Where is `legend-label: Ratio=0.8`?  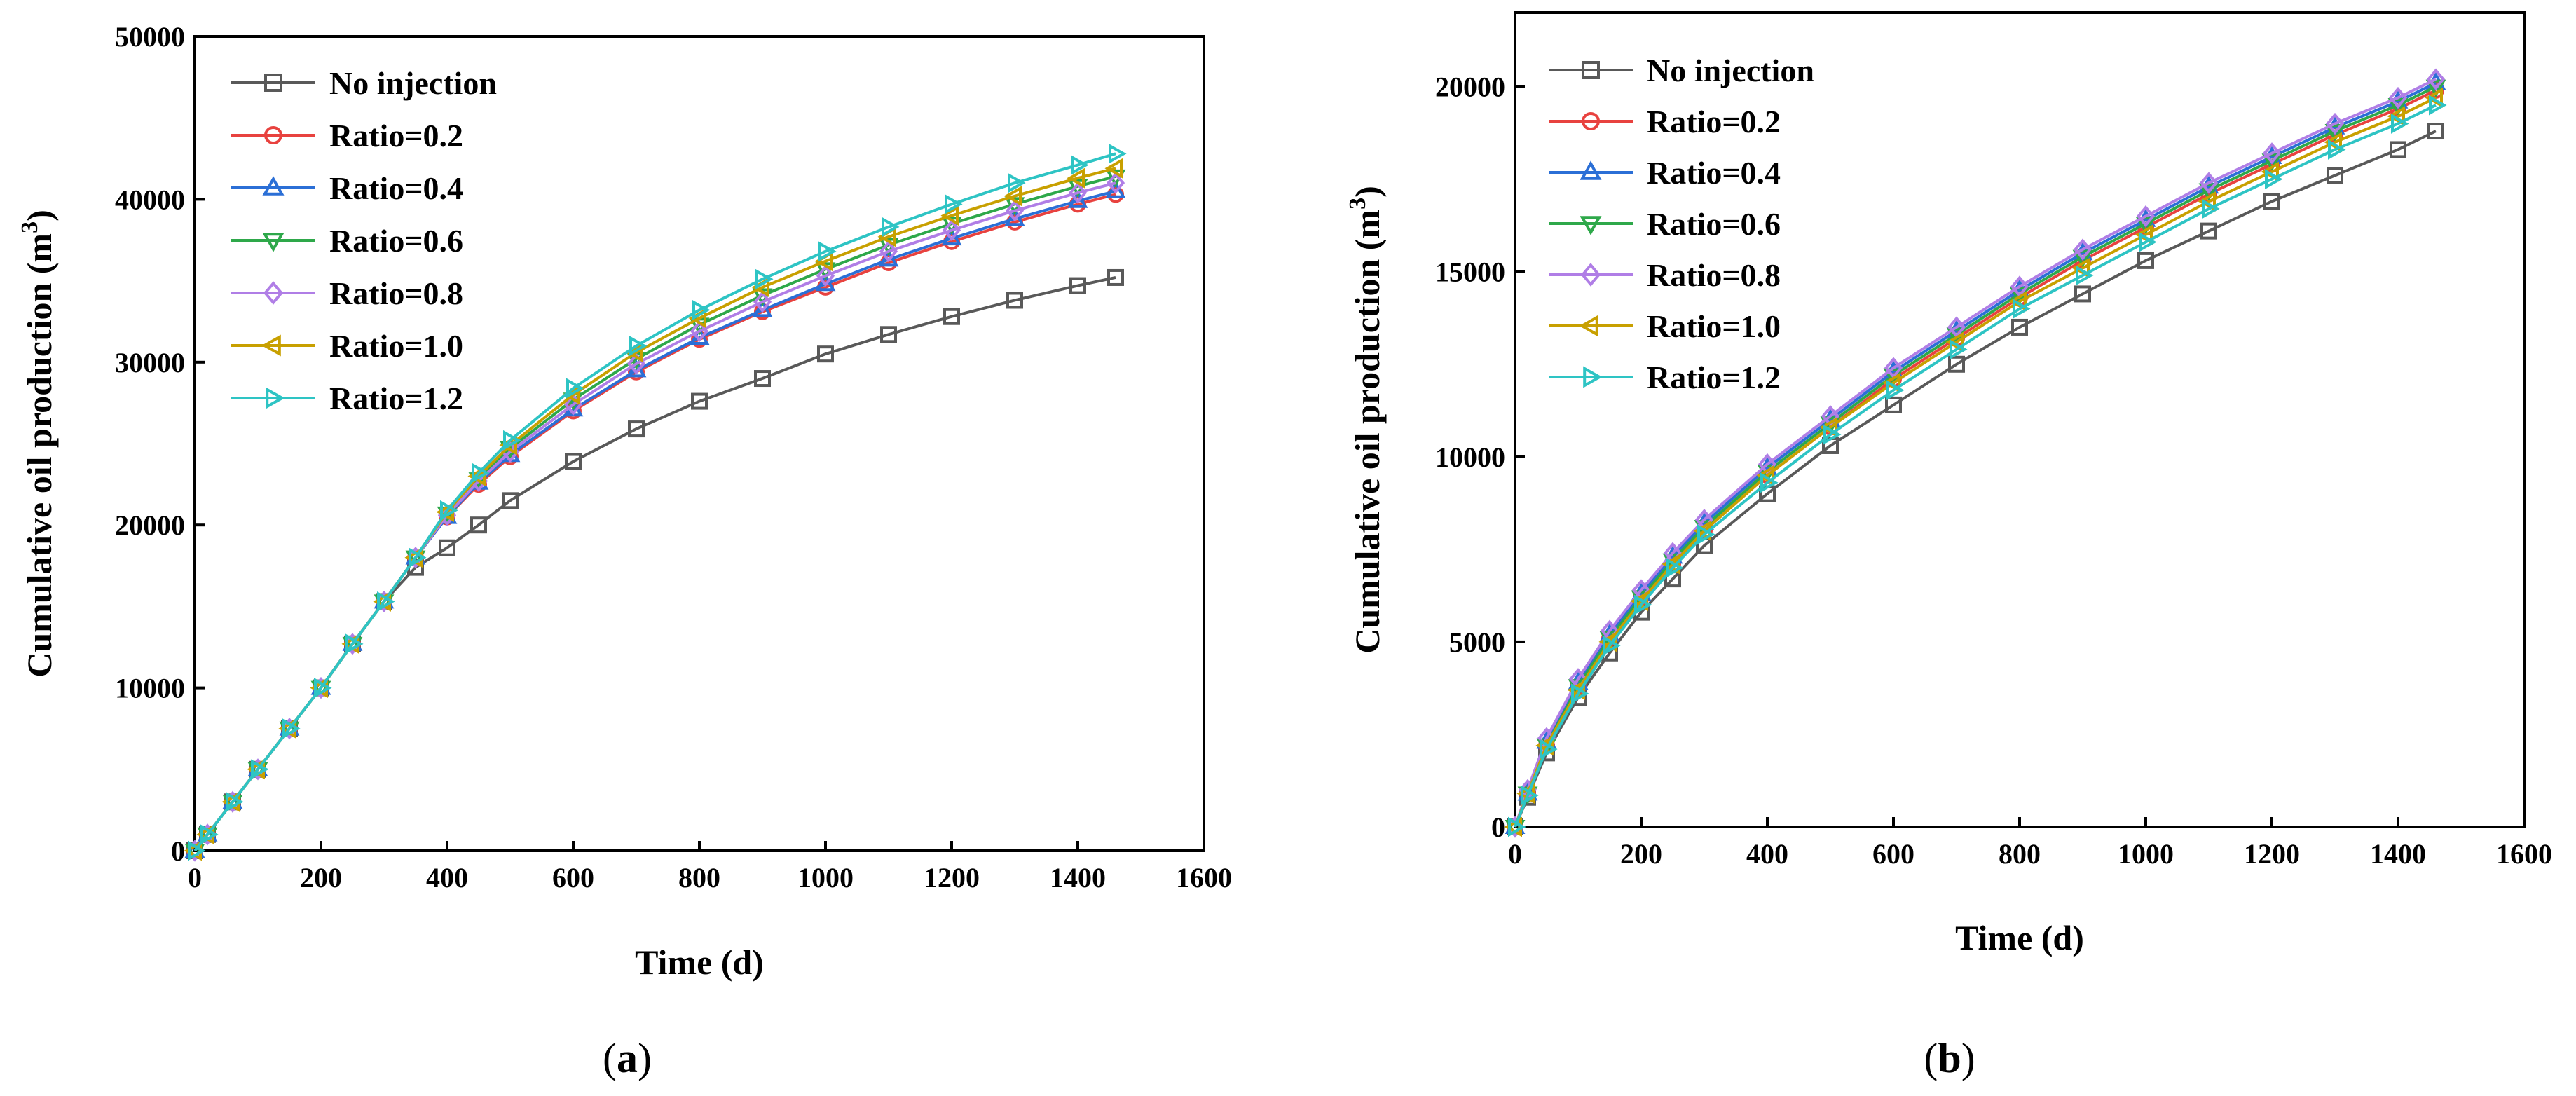
legend-label: Ratio=0.8 is located at coordinates (1714, 275).